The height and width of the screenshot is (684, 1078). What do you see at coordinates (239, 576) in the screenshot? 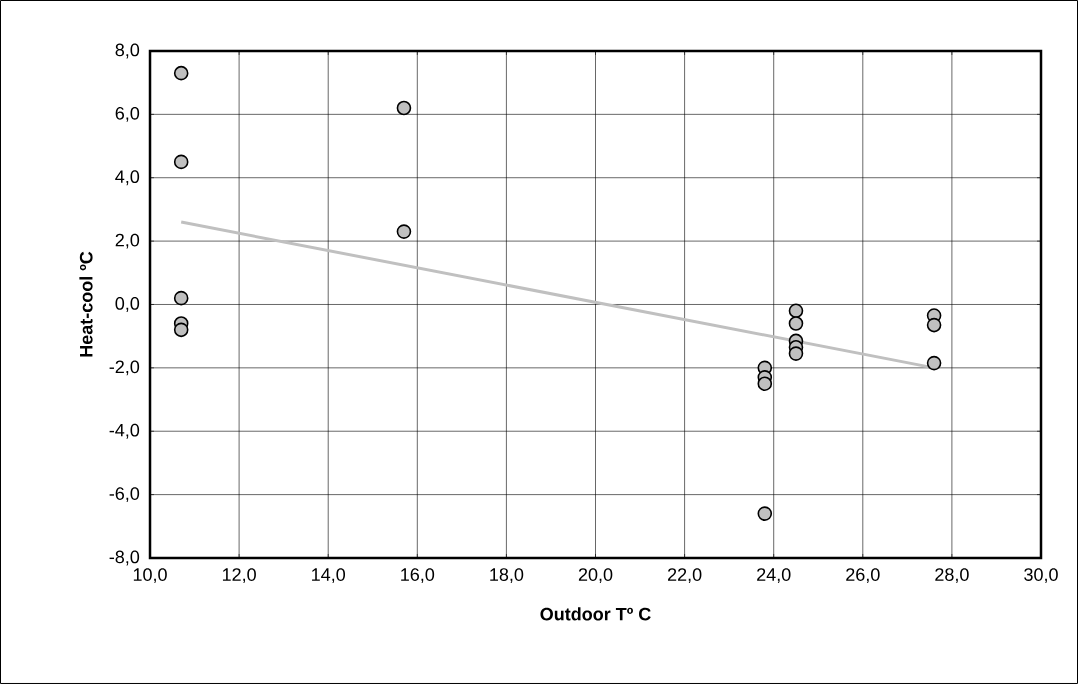
I see `x-tick-label: 12,0` at bounding box center [239, 576].